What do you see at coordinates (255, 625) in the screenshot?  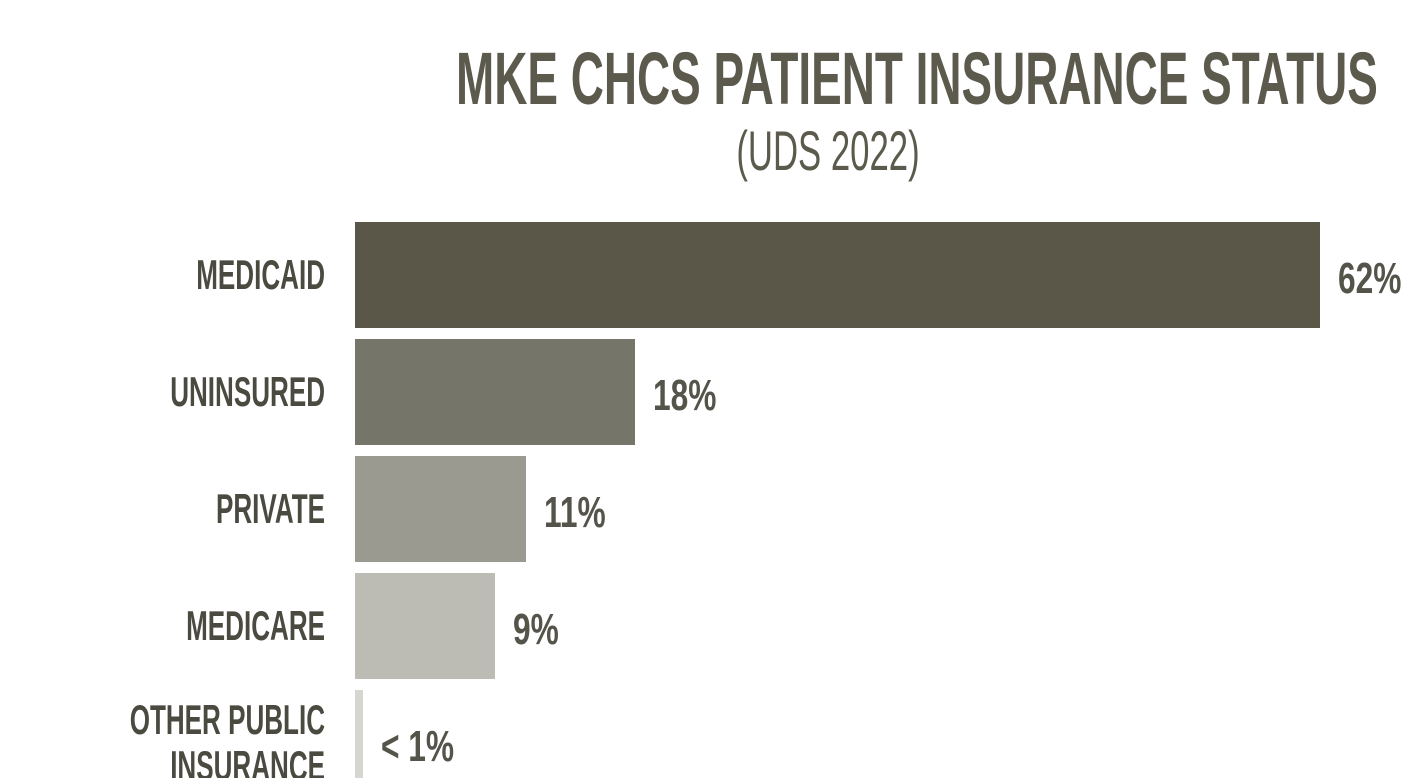 I see `category-label: MEDICARE` at bounding box center [255, 625].